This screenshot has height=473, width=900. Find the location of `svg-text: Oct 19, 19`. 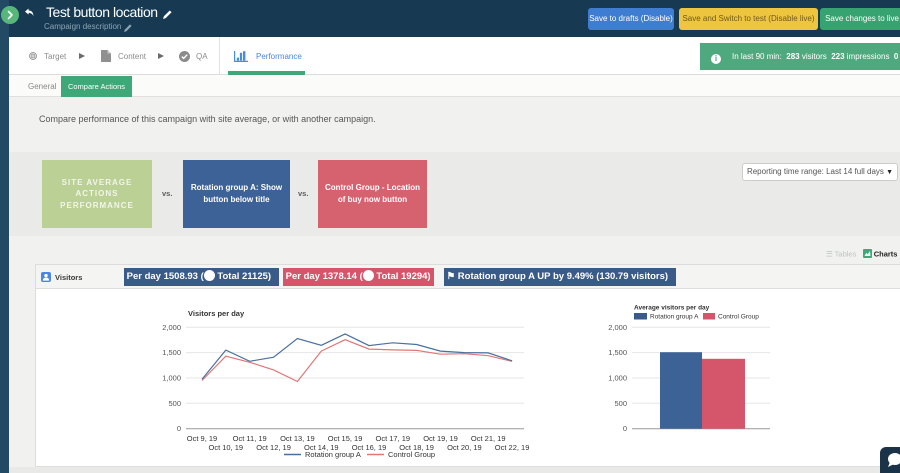

svg-text: Oct 19, 19 is located at coordinates (440, 438).